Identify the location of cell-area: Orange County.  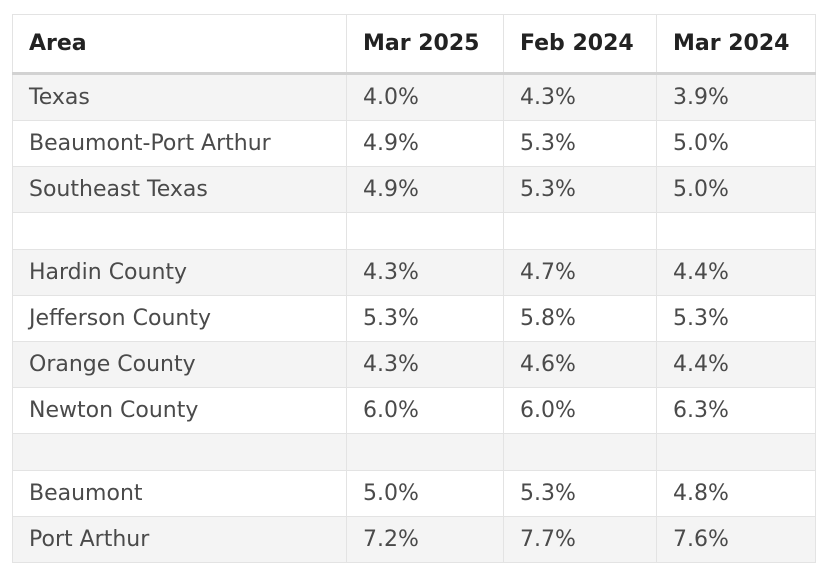
(179, 364).